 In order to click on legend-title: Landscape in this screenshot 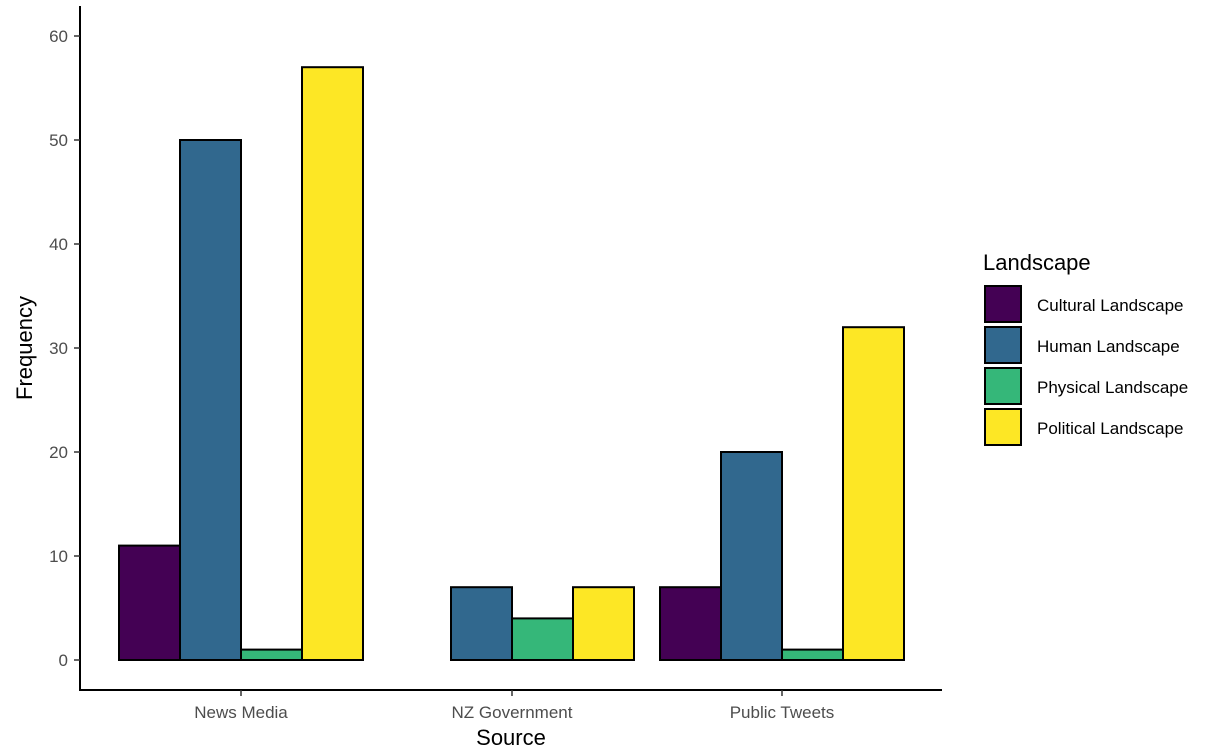, I will do `click(1037, 262)`.